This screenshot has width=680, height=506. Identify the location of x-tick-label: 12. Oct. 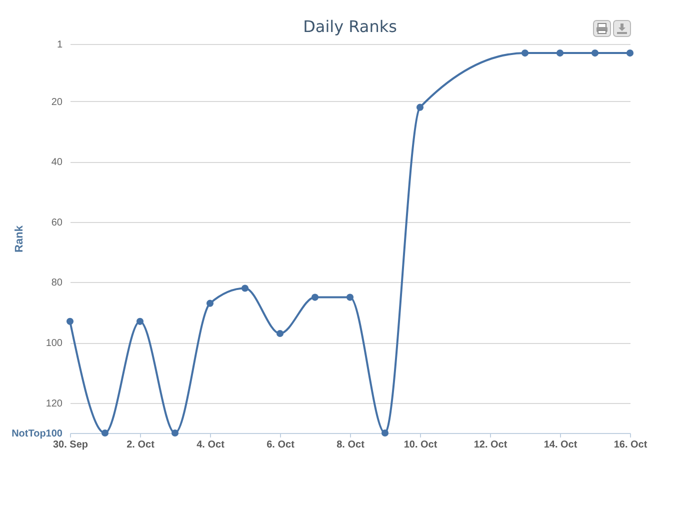
(491, 445).